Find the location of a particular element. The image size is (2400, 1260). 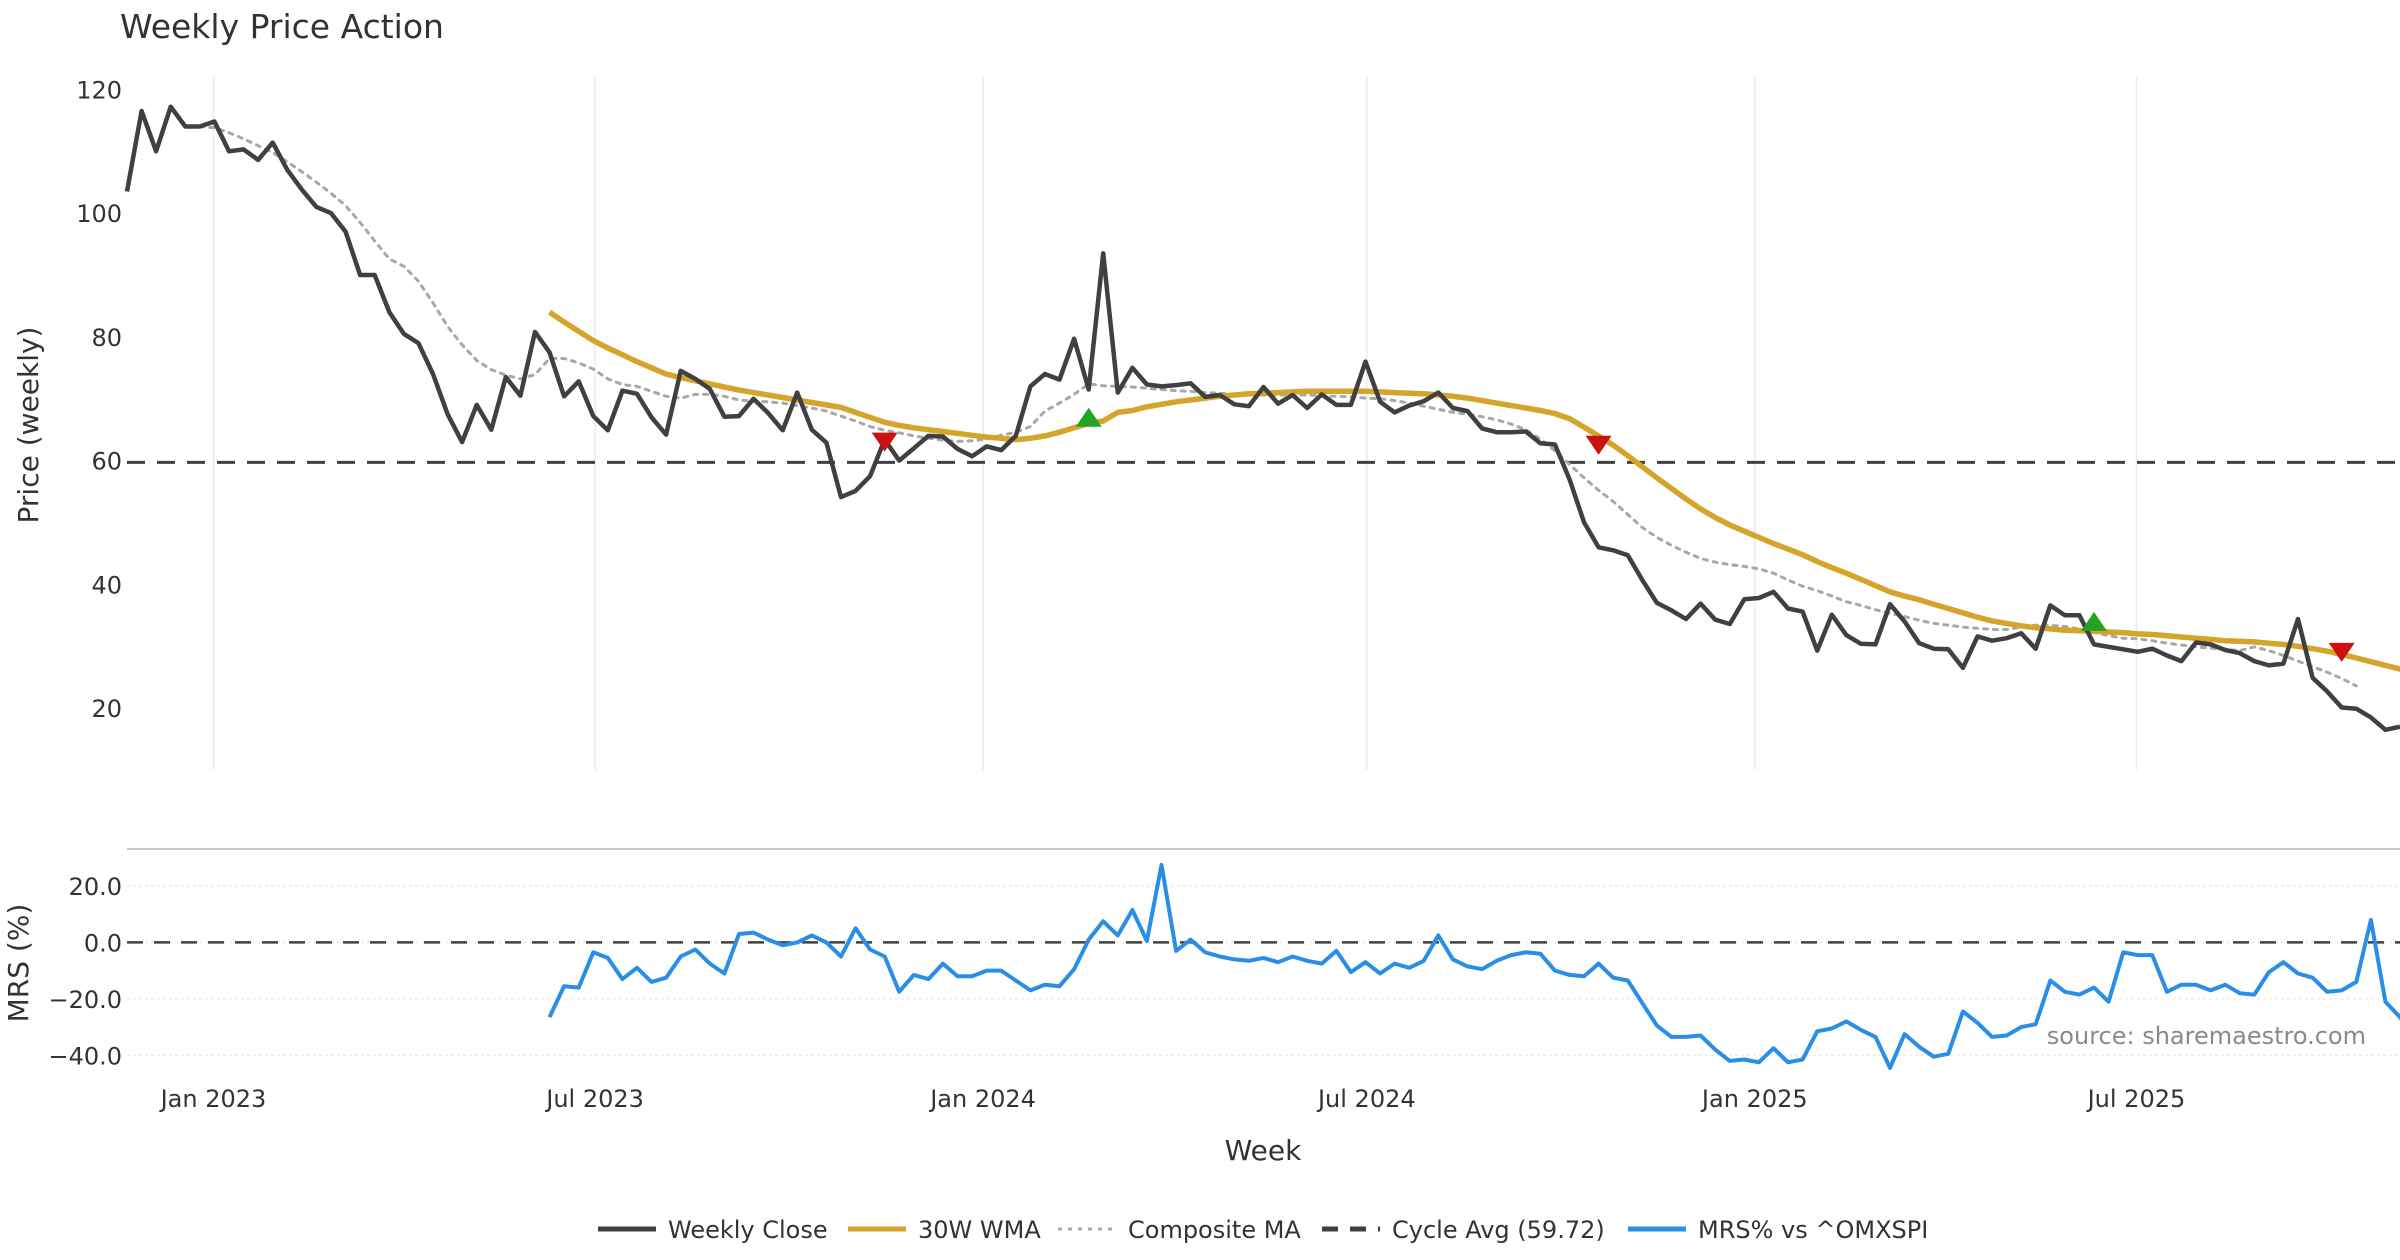

legend-label: Weekly Close is located at coordinates (748, 1230).